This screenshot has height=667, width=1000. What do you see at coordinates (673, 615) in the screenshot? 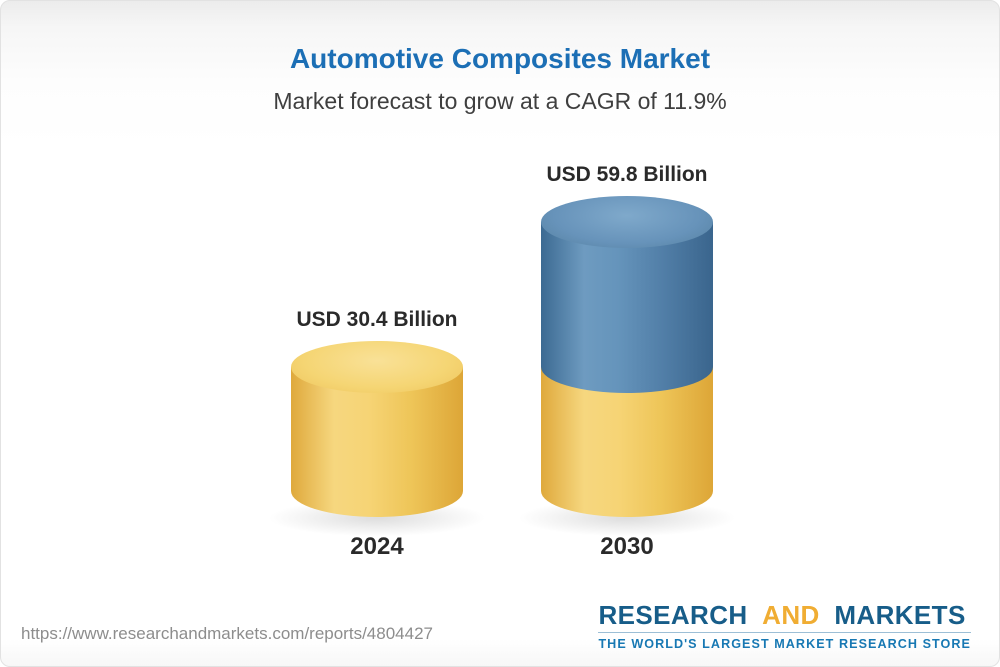
I see `brand-word-research: RESEARCH` at bounding box center [673, 615].